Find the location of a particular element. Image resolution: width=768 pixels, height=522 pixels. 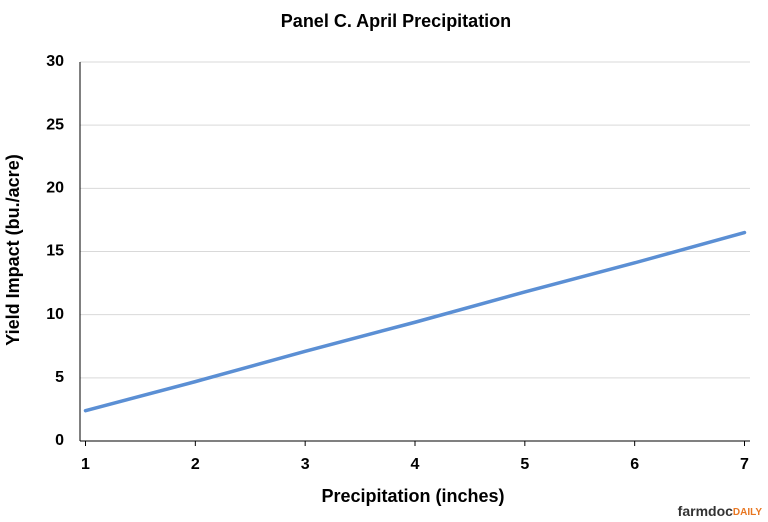

x-tick-label: 3 is located at coordinates (305, 464).